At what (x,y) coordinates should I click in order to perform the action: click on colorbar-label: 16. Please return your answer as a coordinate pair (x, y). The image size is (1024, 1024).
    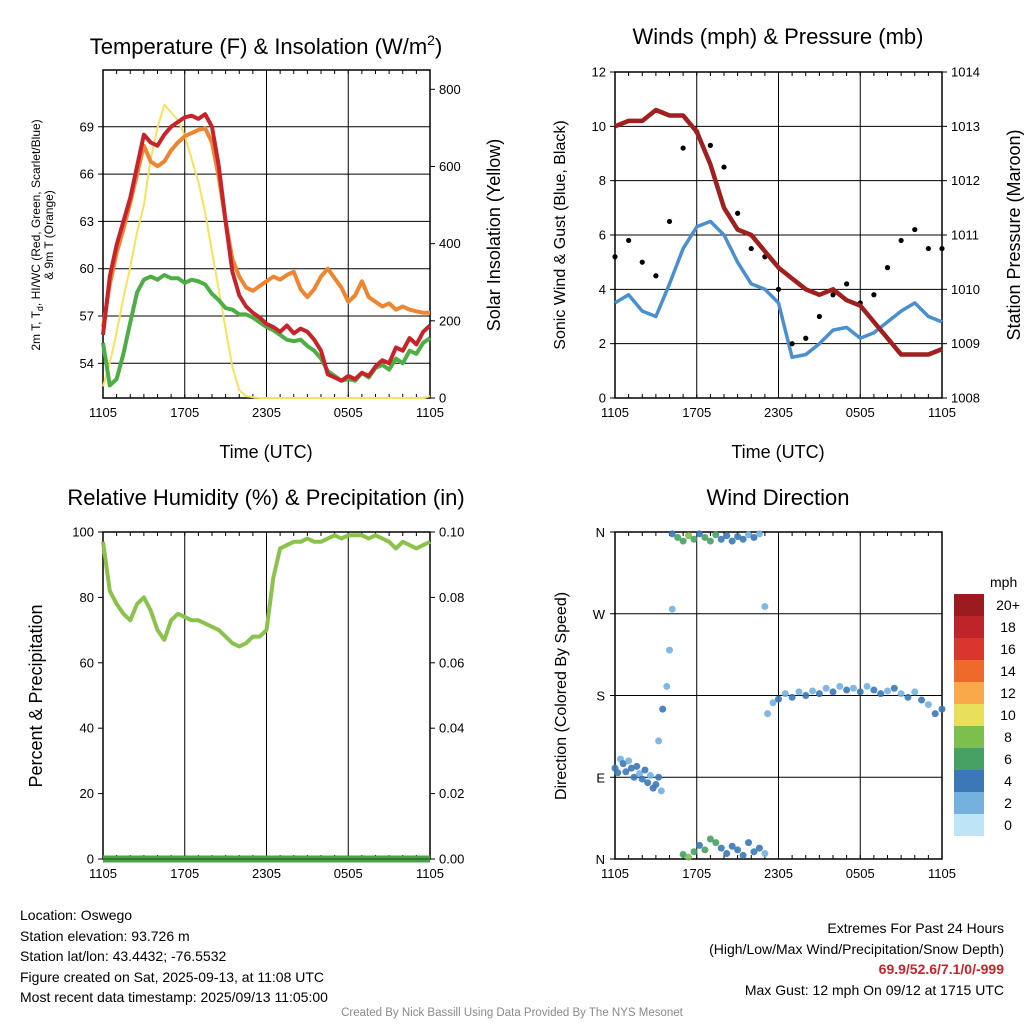
    Looking at the image, I should click on (1008, 649).